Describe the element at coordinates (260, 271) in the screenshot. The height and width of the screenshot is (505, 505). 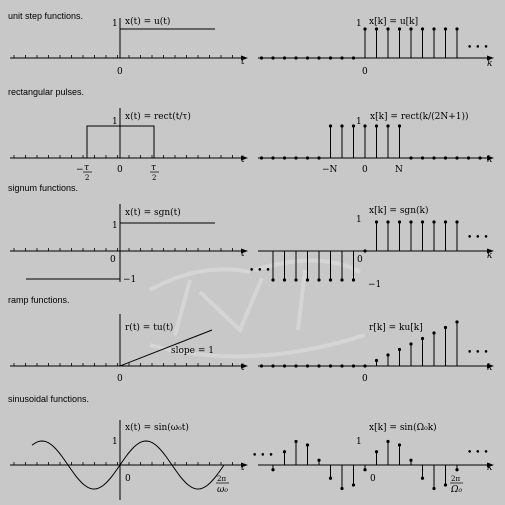
I see `sgn-discrete-ellipsis-left: • • •` at that location.